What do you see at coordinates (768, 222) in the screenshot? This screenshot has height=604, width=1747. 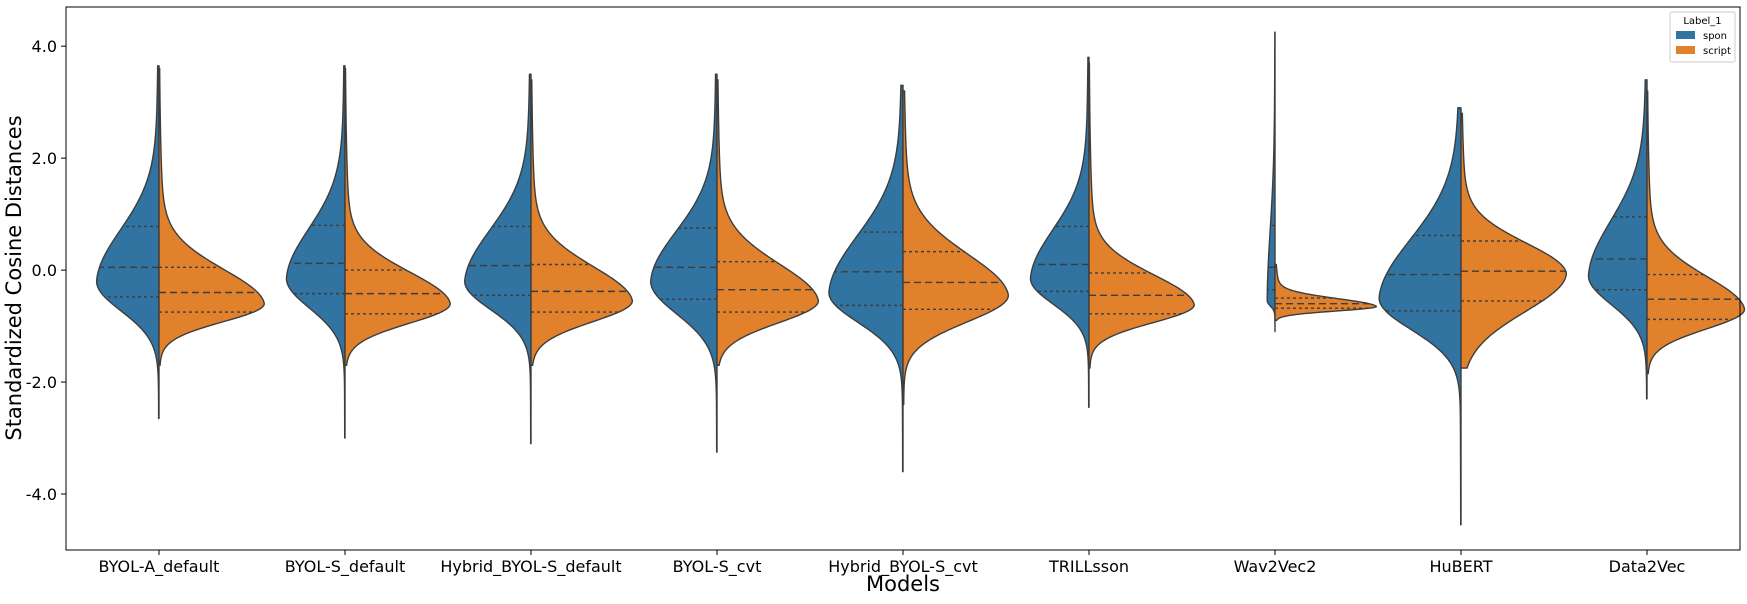 I see `violin-half-script-byol-s-cvt` at bounding box center [768, 222].